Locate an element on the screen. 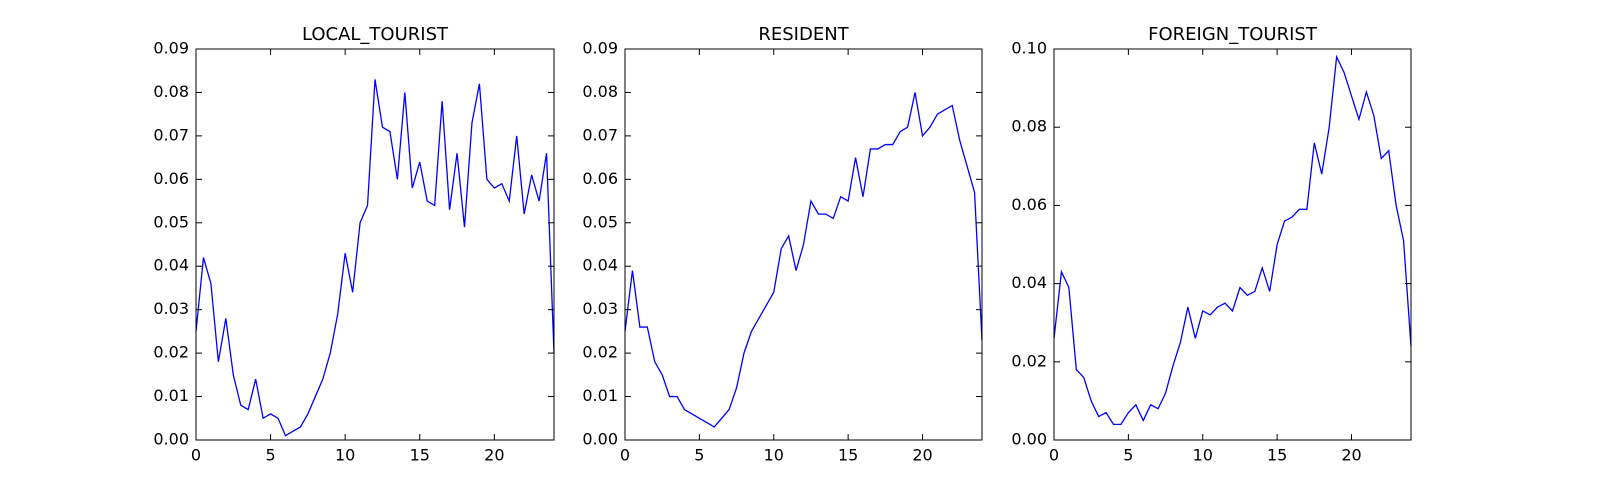  chart-title: LOCAL_TOURIST is located at coordinates (375, 34).